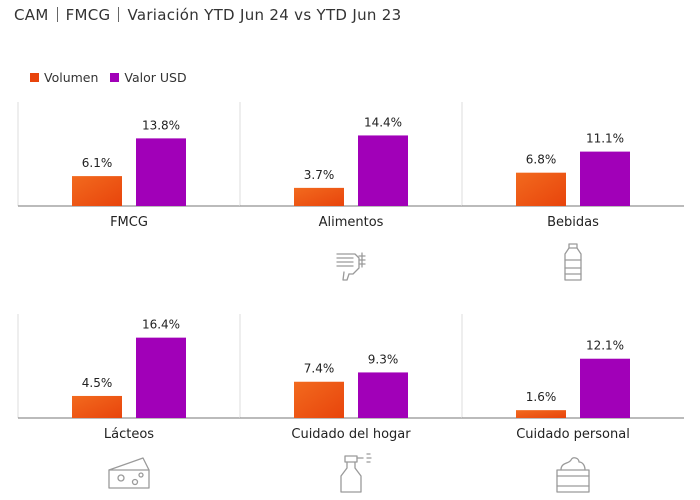 The image size is (700, 500). What do you see at coordinates (129, 222) in the screenshot?
I see `category-label-fmcg: FMCG` at bounding box center [129, 222].